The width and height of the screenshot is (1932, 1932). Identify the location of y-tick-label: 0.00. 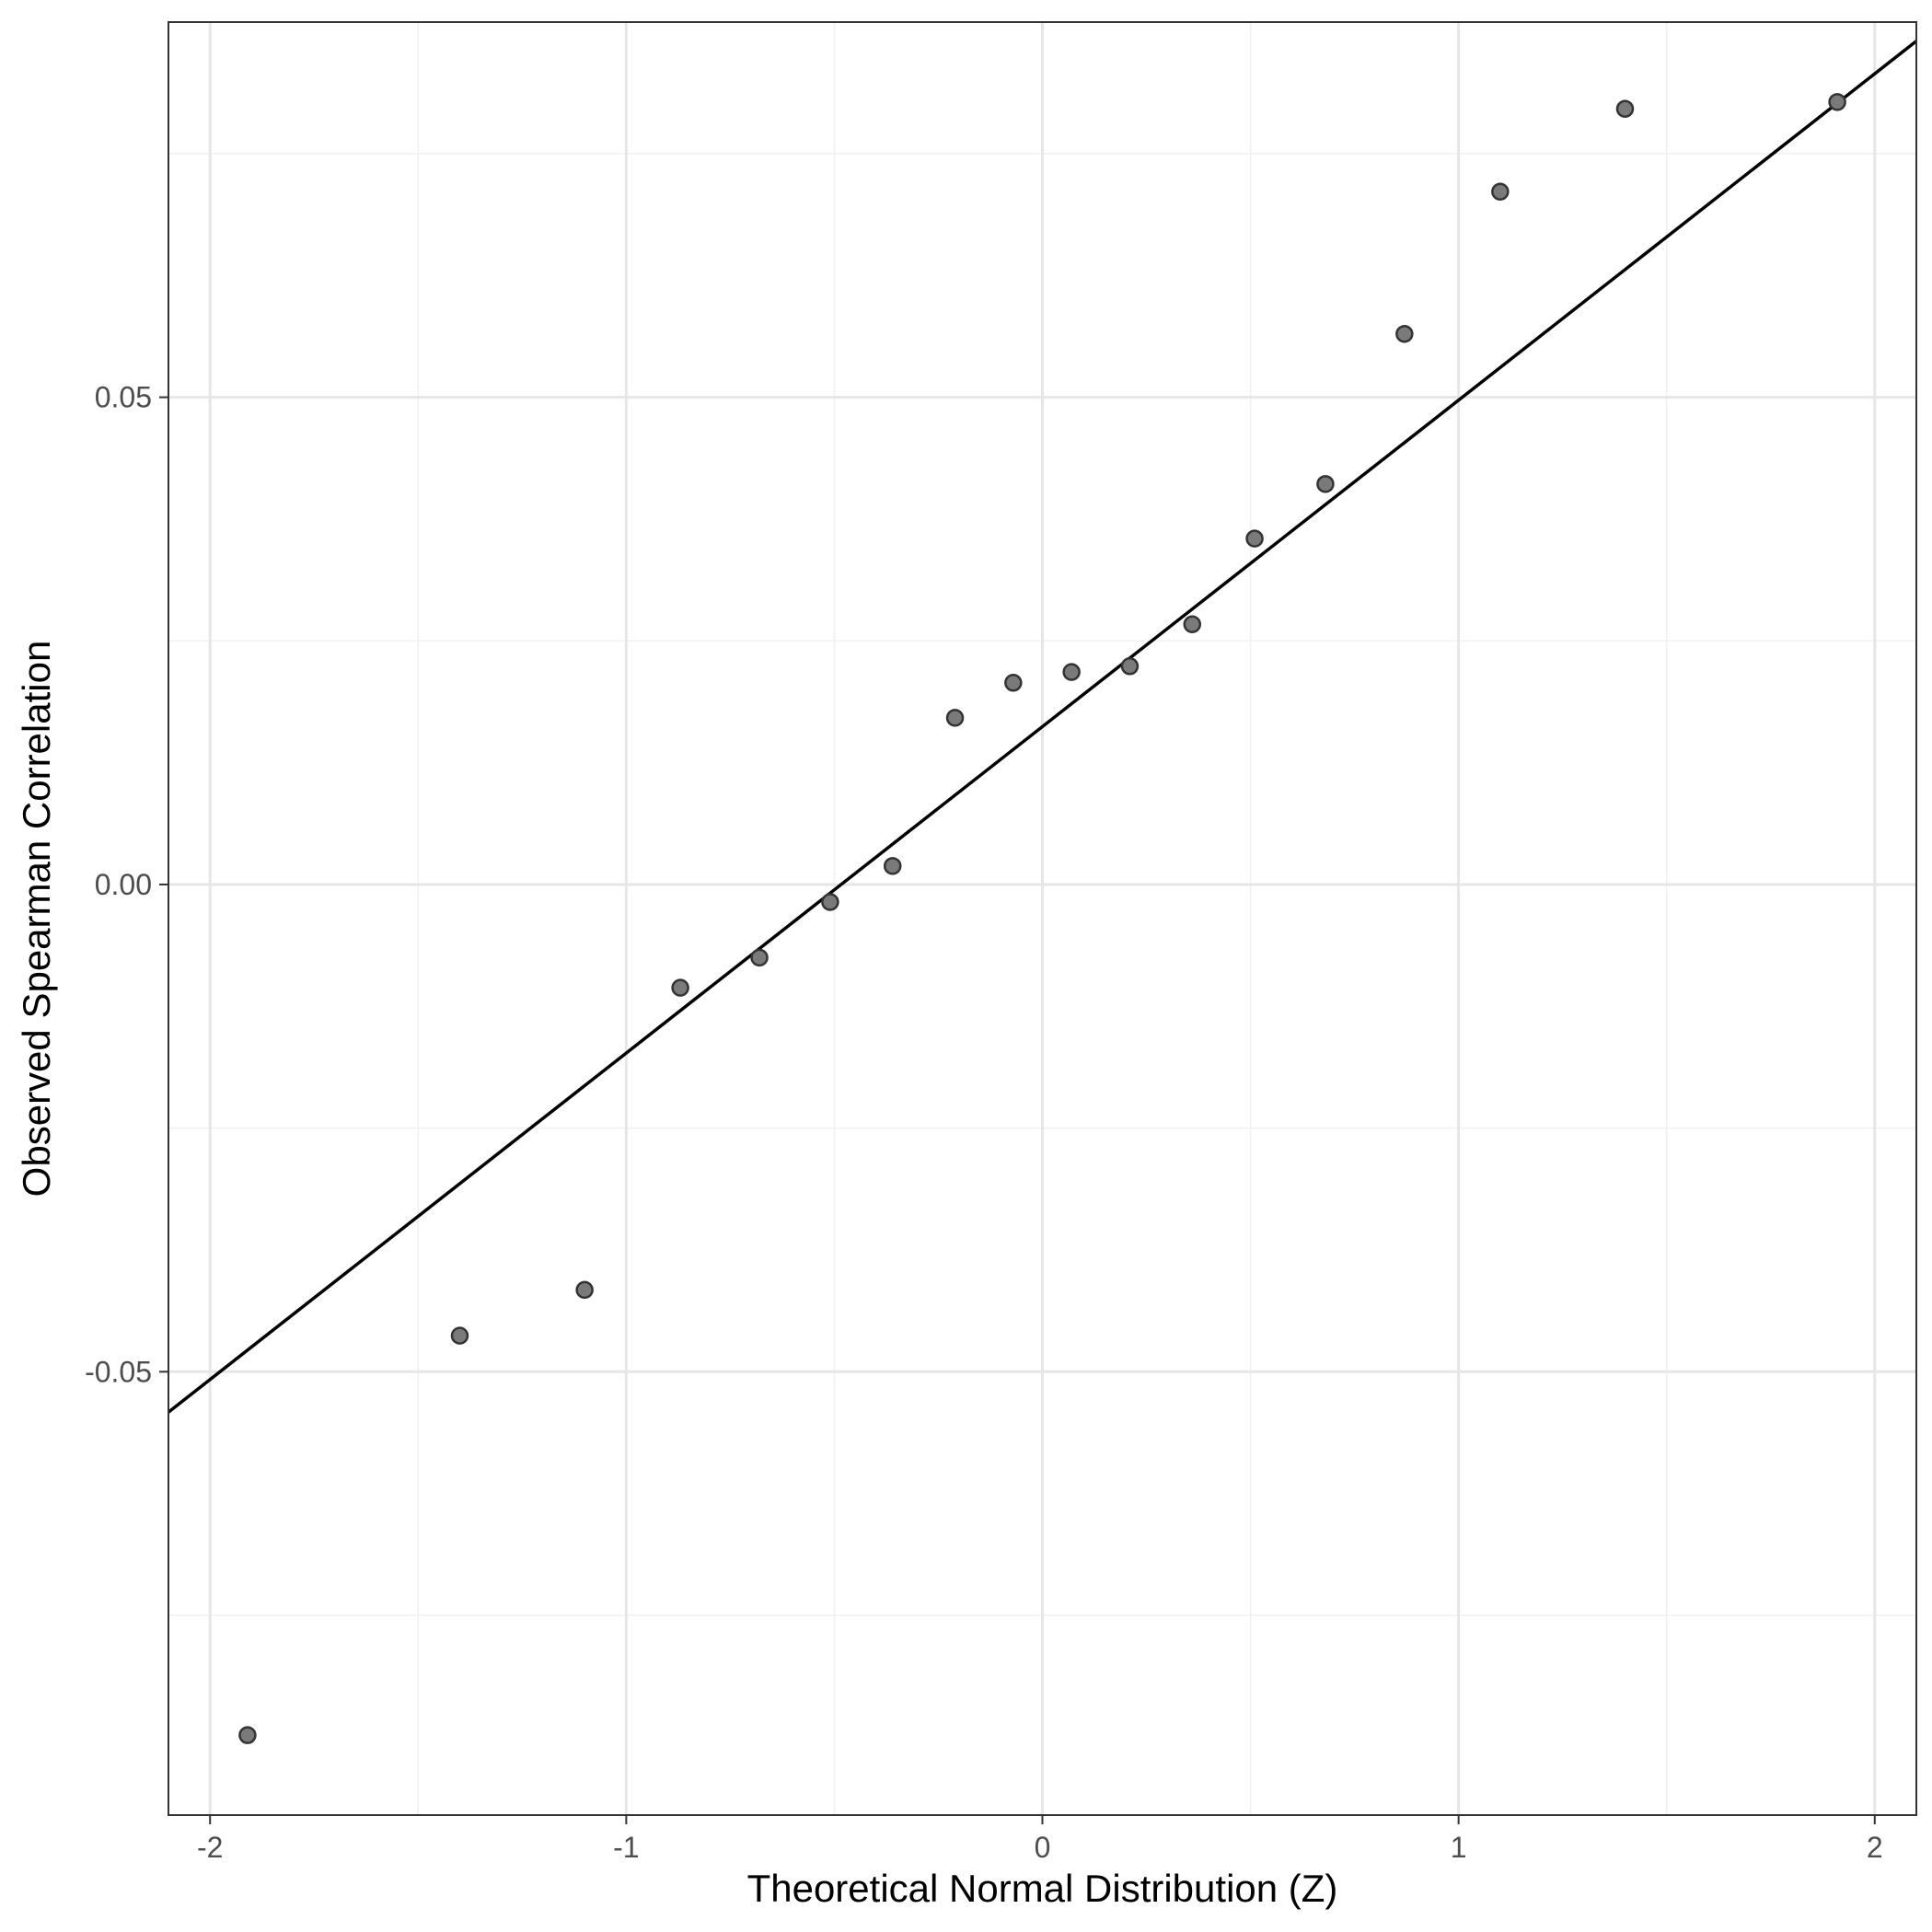
(124, 885).